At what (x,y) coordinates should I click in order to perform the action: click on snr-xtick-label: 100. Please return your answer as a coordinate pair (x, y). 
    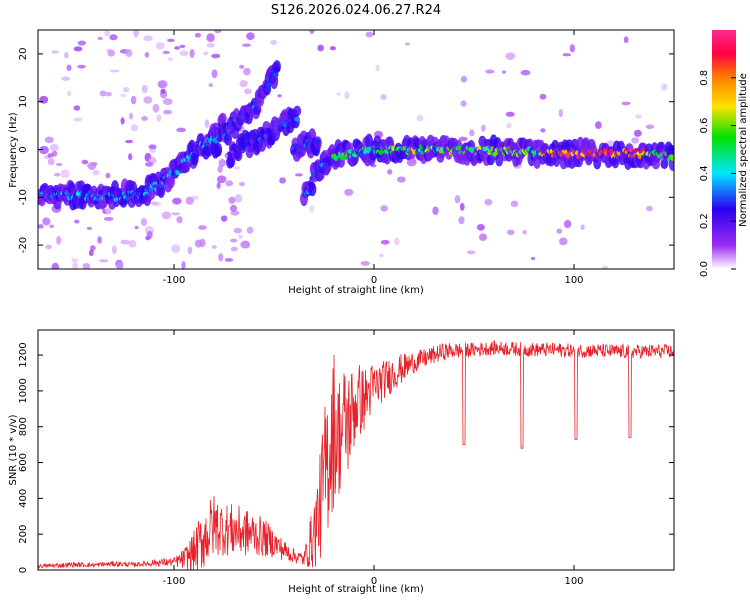
    Looking at the image, I should click on (573, 581).